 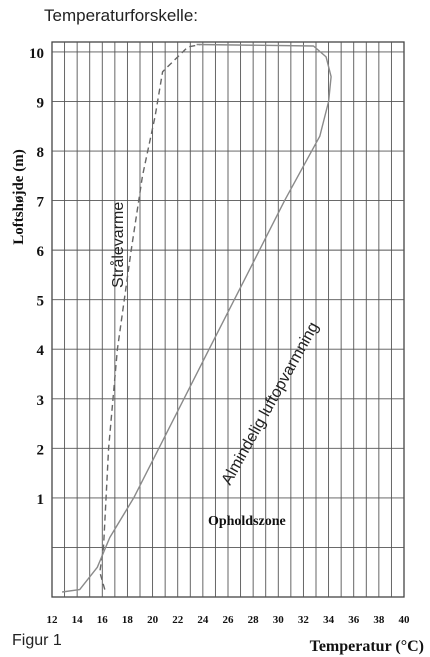 What do you see at coordinates (41, 500) in the screenshot?
I see `y-tick-label: 1` at bounding box center [41, 500].